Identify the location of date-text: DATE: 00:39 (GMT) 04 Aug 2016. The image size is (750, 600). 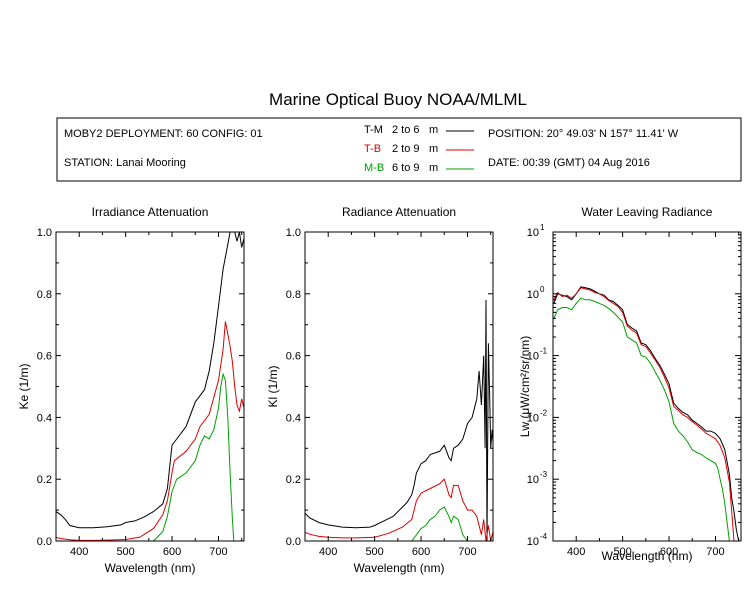
(569, 163).